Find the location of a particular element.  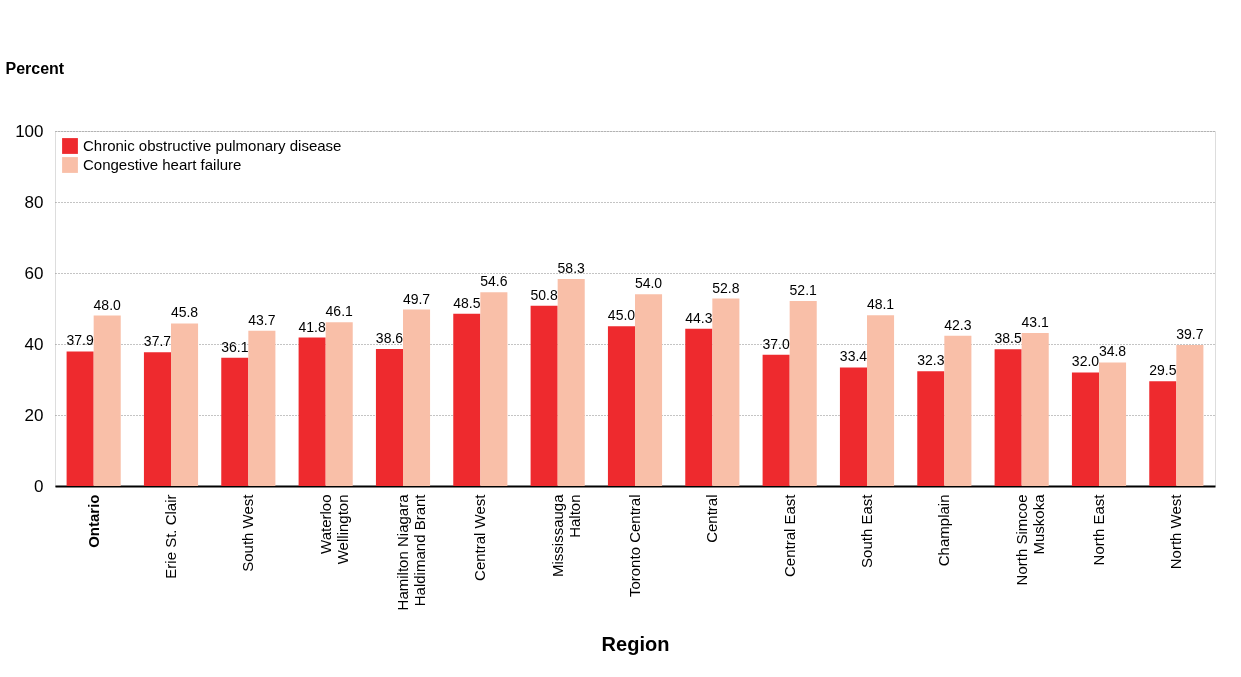

text: 43.1 is located at coordinates (1035, 321).